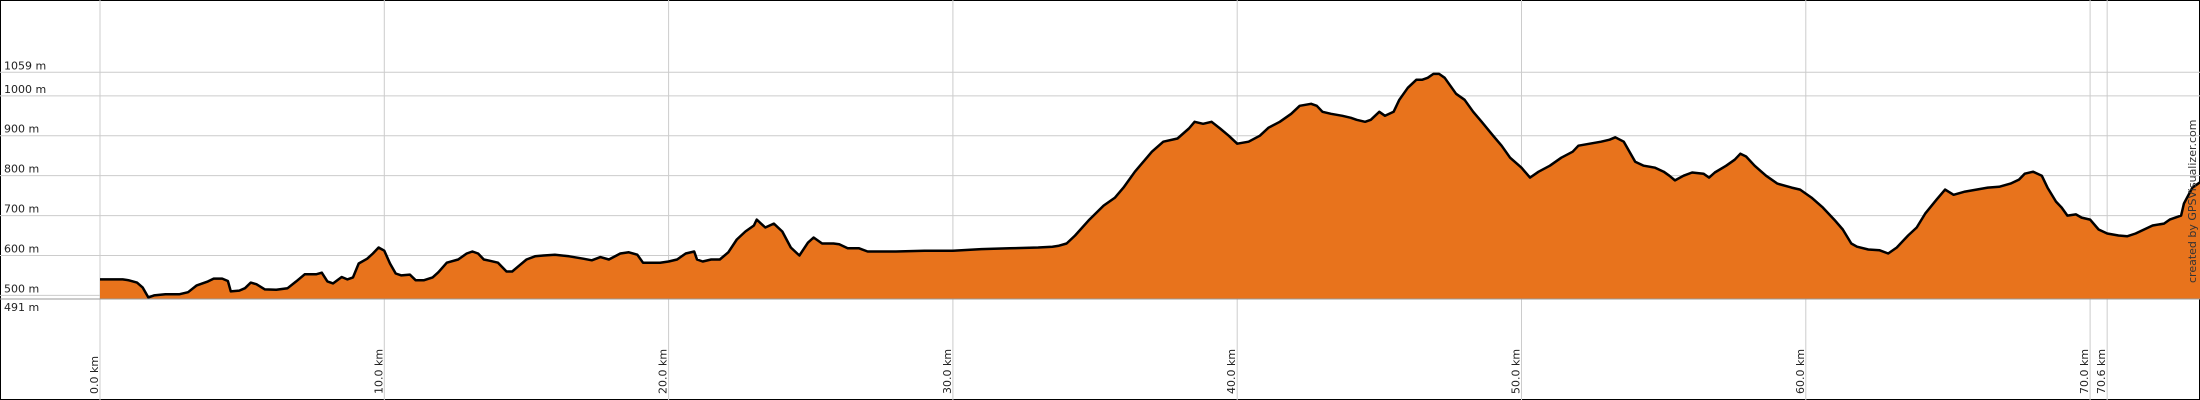  What do you see at coordinates (25, 89) in the screenshot?
I see `y-tick-label: 1000 m` at bounding box center [25, 89].